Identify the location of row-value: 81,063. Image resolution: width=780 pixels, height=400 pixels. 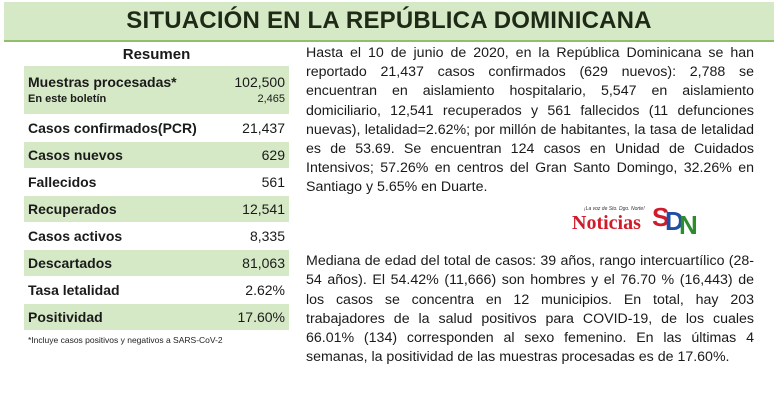
(246, 263).